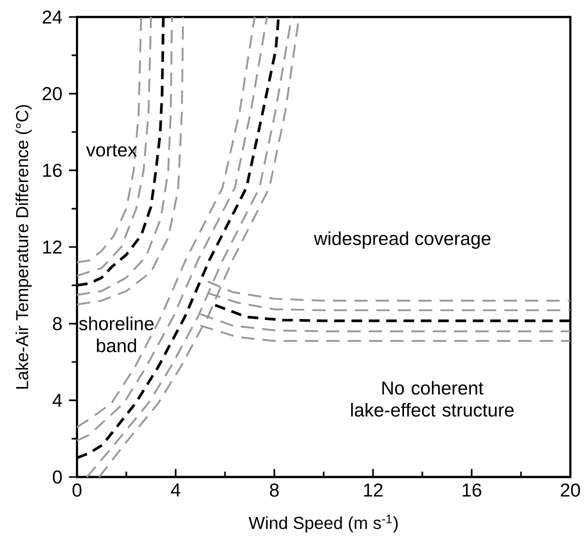 The image size is (588, 540). I want to click on x-tick-label: 20, so click(570, 490).